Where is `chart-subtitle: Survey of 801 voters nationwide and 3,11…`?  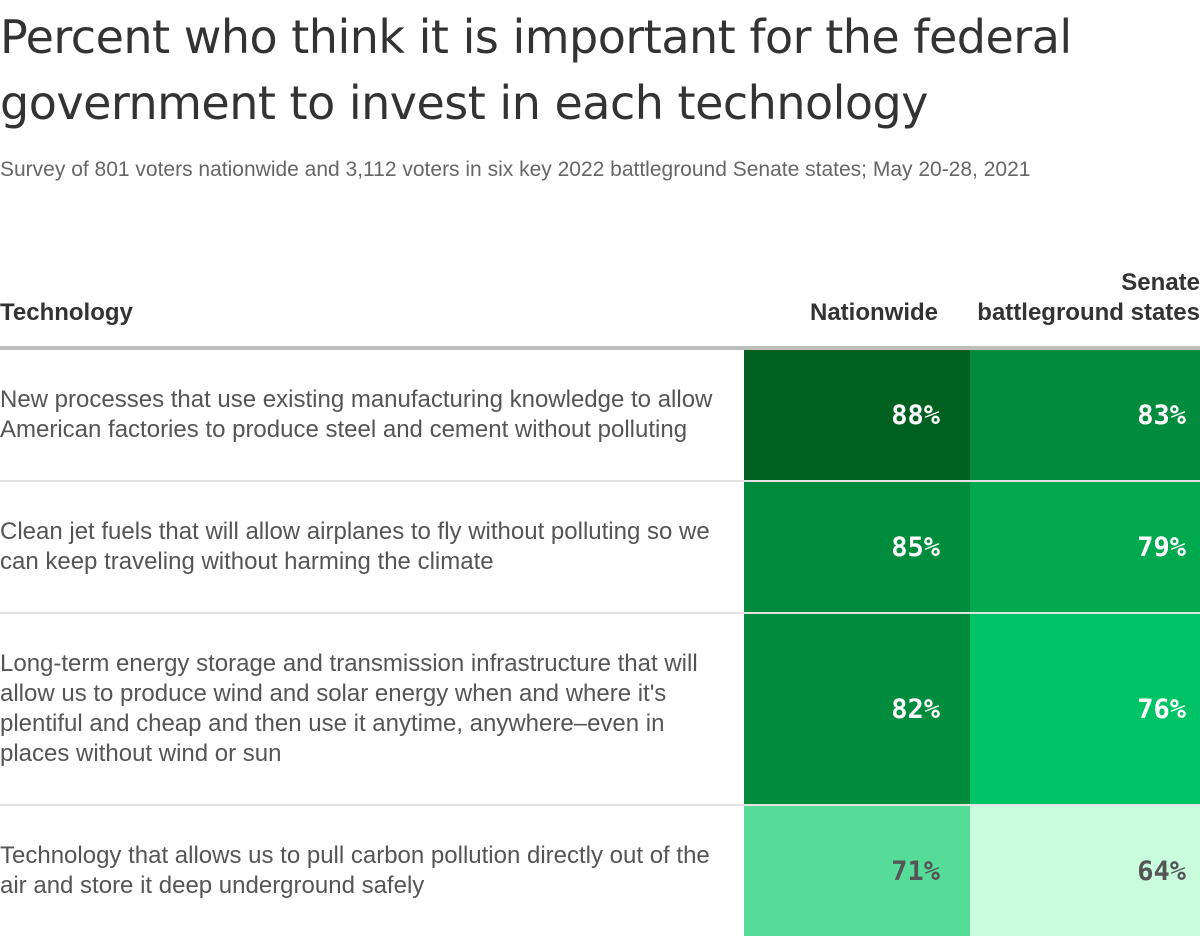 chart-subtitle: Survey of 801 voters nationwide and 3,11… is located at coordinates (515, 169).